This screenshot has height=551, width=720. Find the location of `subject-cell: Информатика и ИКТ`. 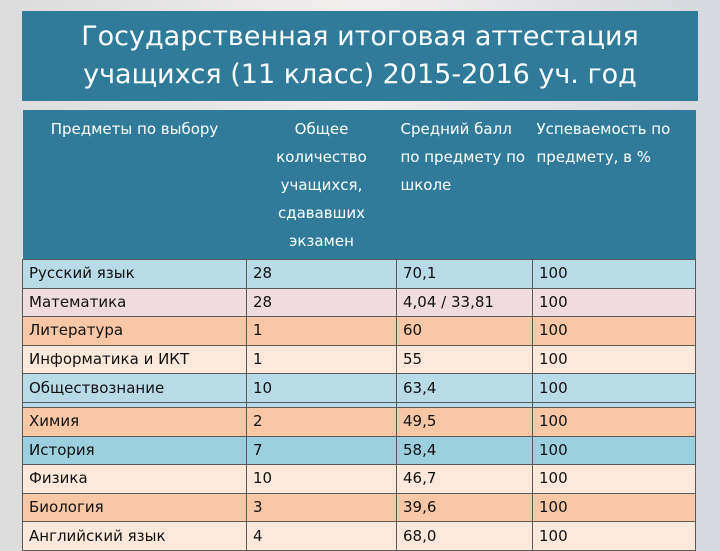

subject-cell: Информатика и ИКТ is located at coordinates (134, 359).